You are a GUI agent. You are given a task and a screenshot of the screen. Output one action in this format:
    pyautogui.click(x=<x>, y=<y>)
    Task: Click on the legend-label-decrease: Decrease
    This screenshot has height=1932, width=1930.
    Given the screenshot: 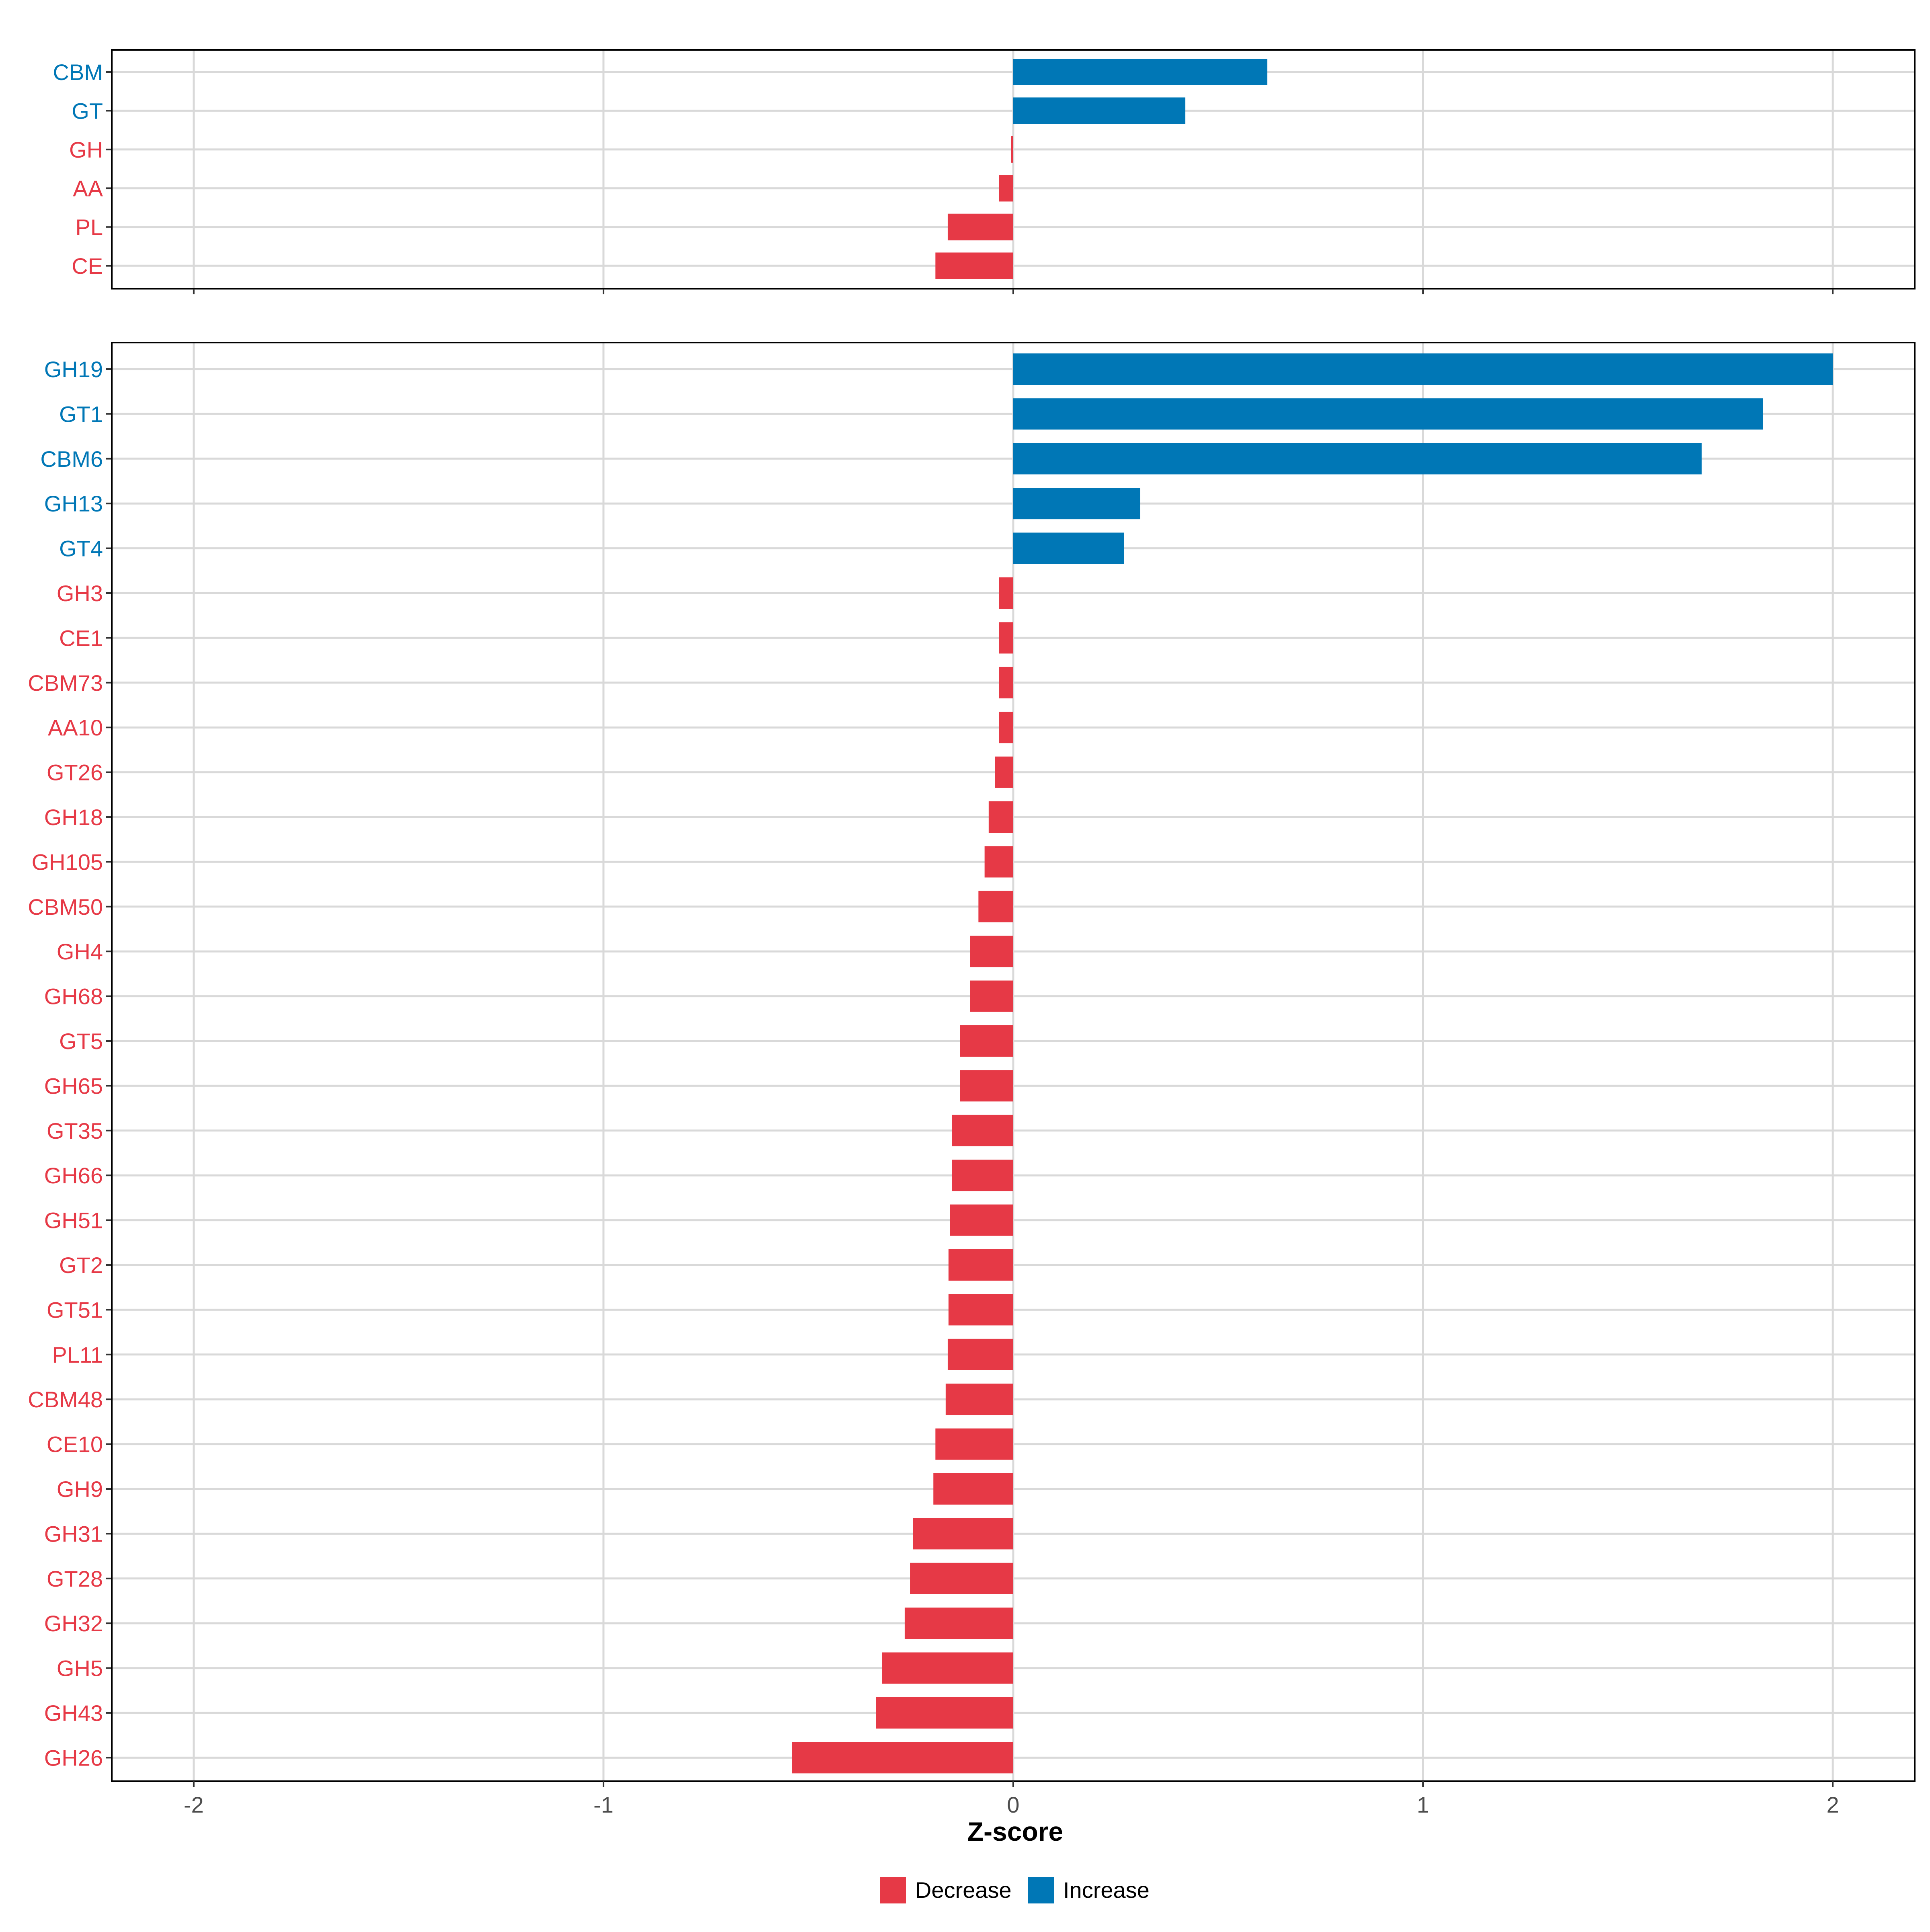 What is the action you would take?
    pyautogui.click(x=963, y=1890)
    